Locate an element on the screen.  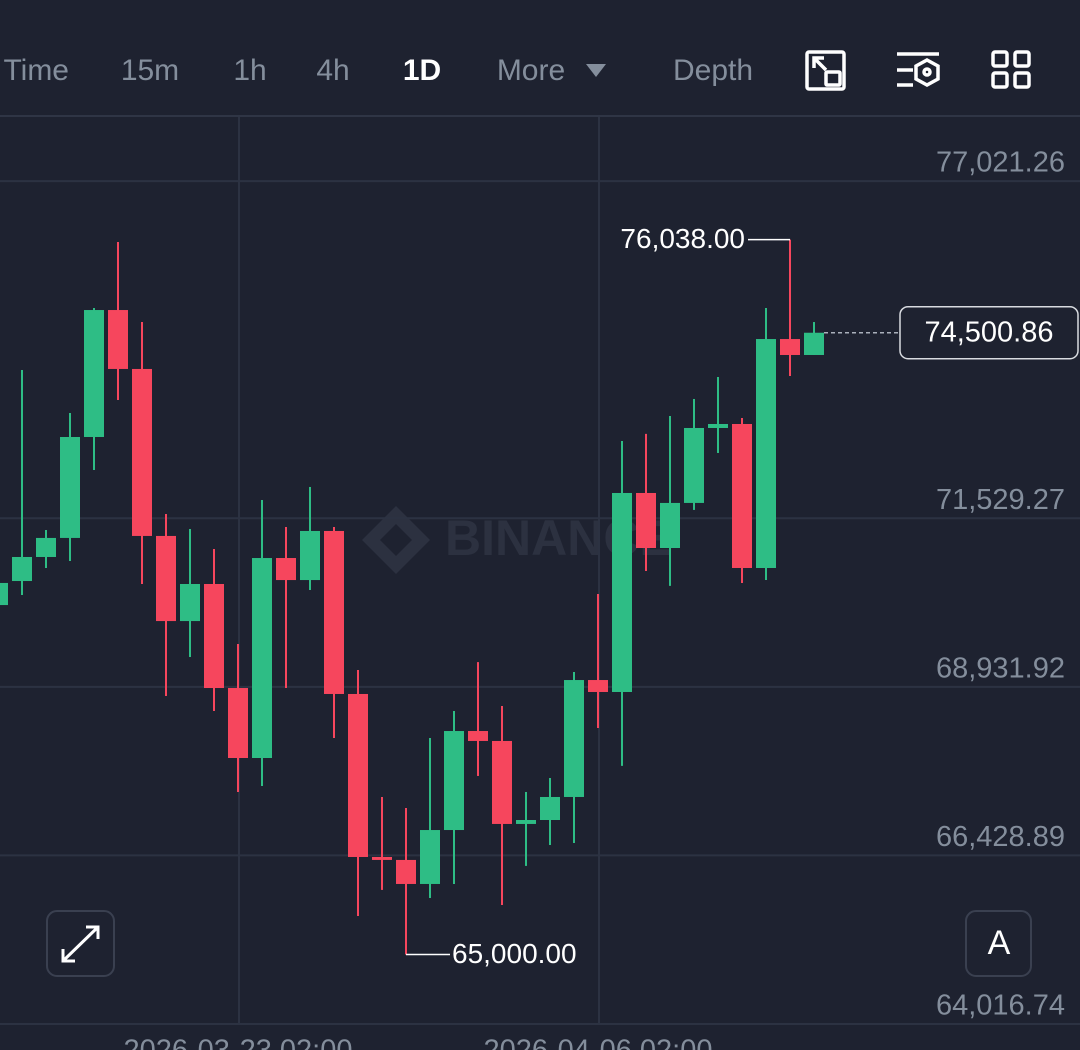
x-tick-label: 2026-03-23 02:00 is located at coordinates (238, 1042).